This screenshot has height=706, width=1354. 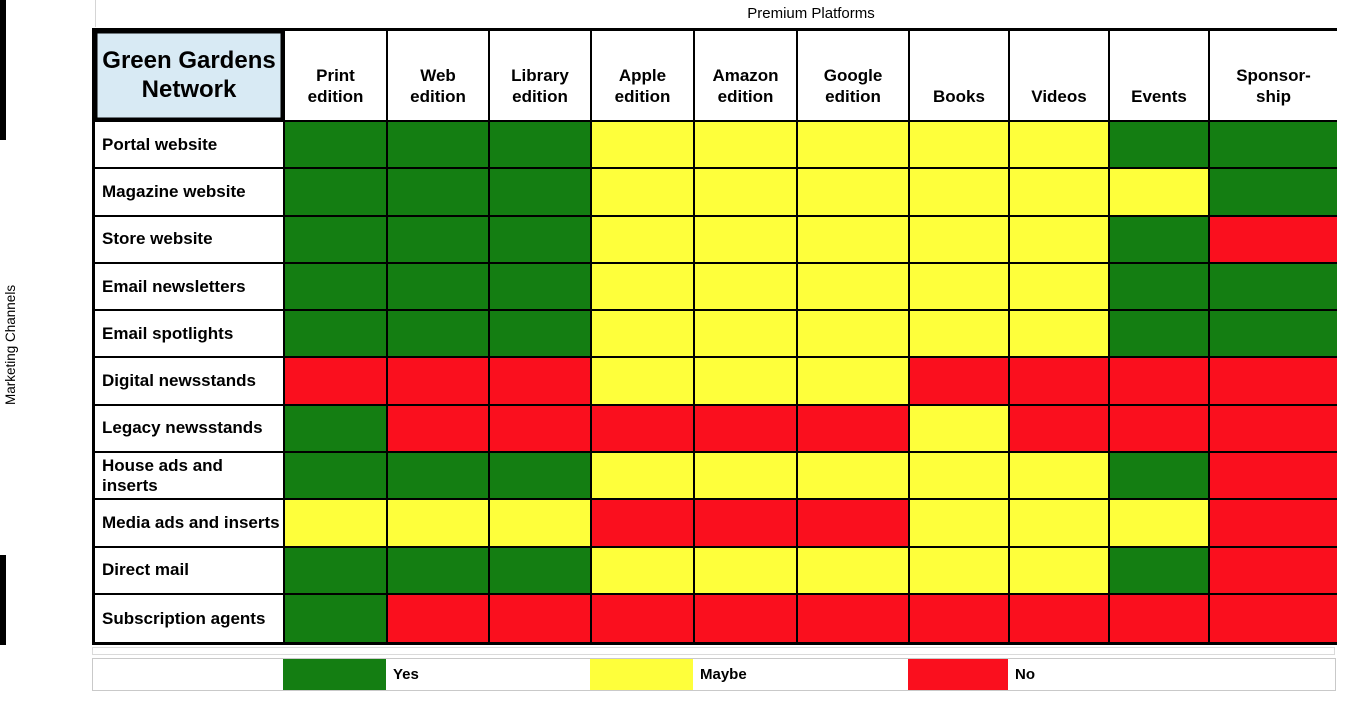 What do you see at coordinates (190, 287) in the screenshot?
I see `row-label: Email newsletters` at bounding box center [190, 287].